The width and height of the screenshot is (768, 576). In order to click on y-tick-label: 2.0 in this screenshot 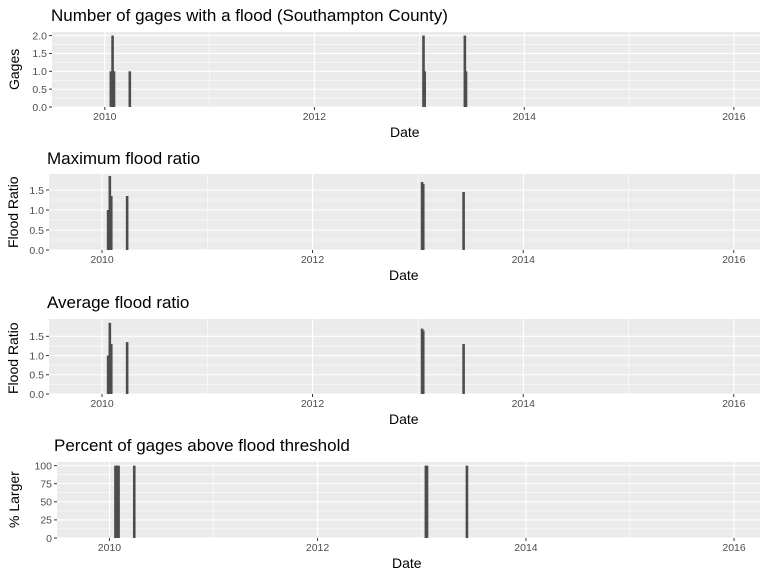, I will do `click(39, 36)`.